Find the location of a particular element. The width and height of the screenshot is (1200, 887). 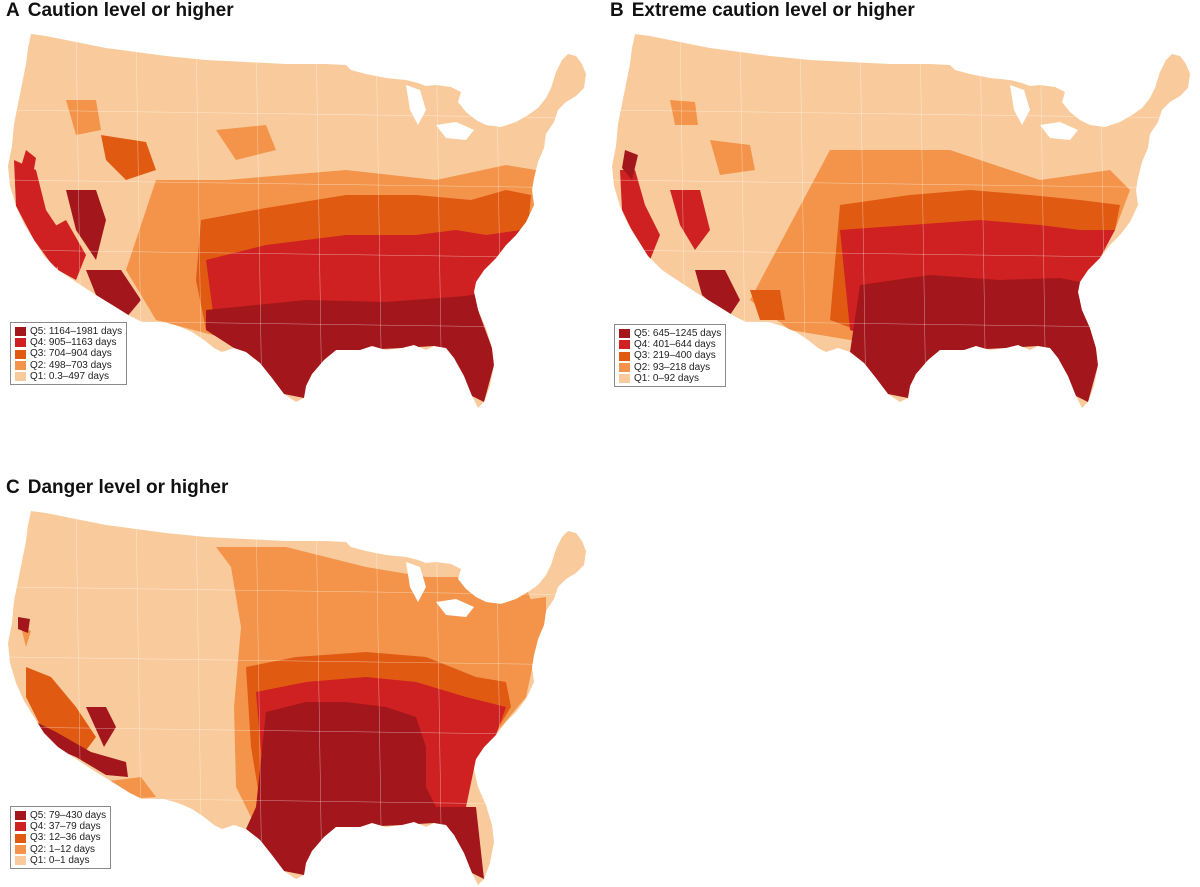

legend-label: Q4: 37–79 days is located at coordinates (65, 827).